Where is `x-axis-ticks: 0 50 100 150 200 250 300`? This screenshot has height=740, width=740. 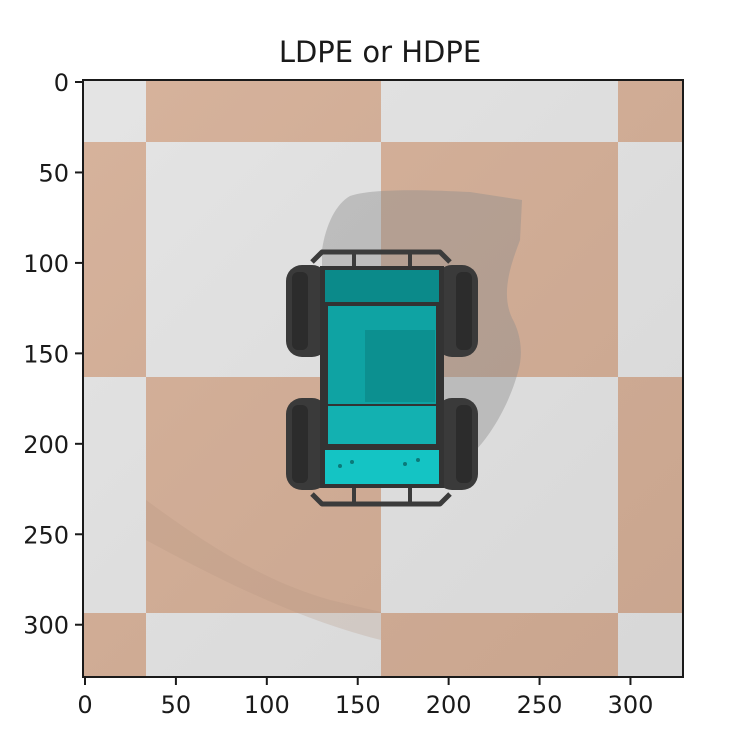 x-axis-ticks: 0 50 100 150 200 250 300 is located at coordinates (365, 698).